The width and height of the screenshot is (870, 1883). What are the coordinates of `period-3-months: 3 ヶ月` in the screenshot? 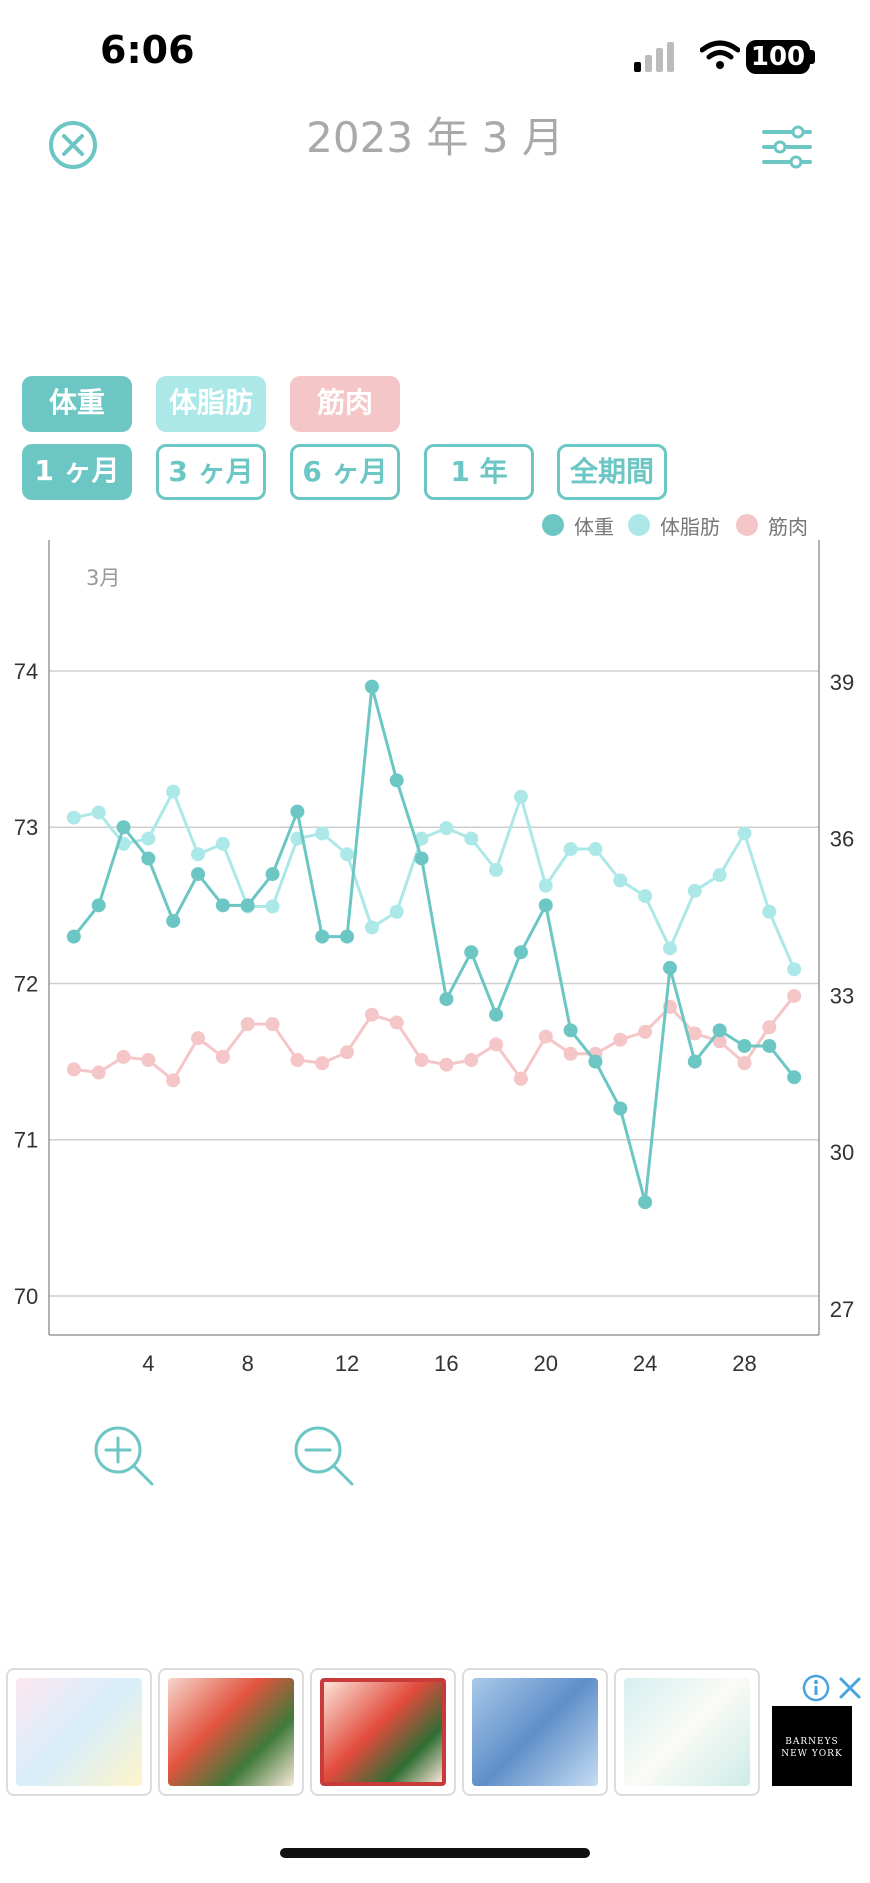 It's located at (211, 472).